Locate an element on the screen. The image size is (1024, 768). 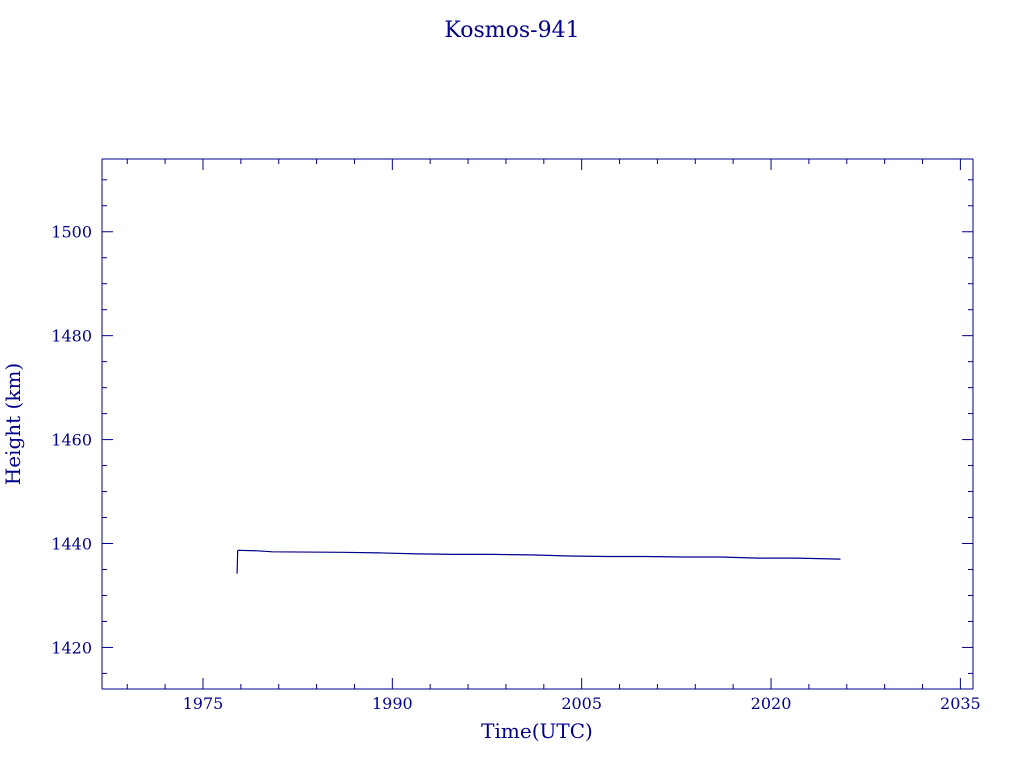
x-tick-label: 2020 is located at coordinates (771, 703).